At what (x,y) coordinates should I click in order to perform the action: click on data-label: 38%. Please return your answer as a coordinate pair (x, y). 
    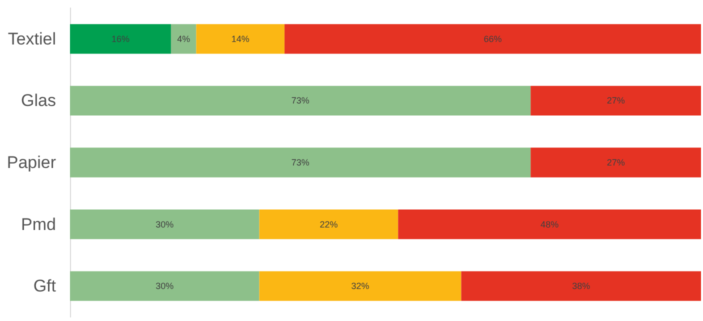
    Looking at the image, I should click on (581, 286).